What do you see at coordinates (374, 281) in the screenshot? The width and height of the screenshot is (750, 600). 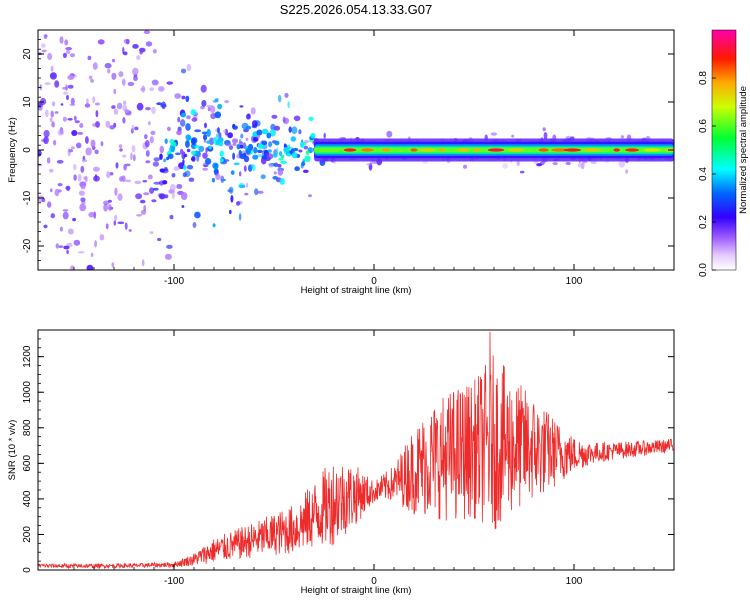 I see `spectrogram-x-tick-label: 0` at bounding box center [374, 281].